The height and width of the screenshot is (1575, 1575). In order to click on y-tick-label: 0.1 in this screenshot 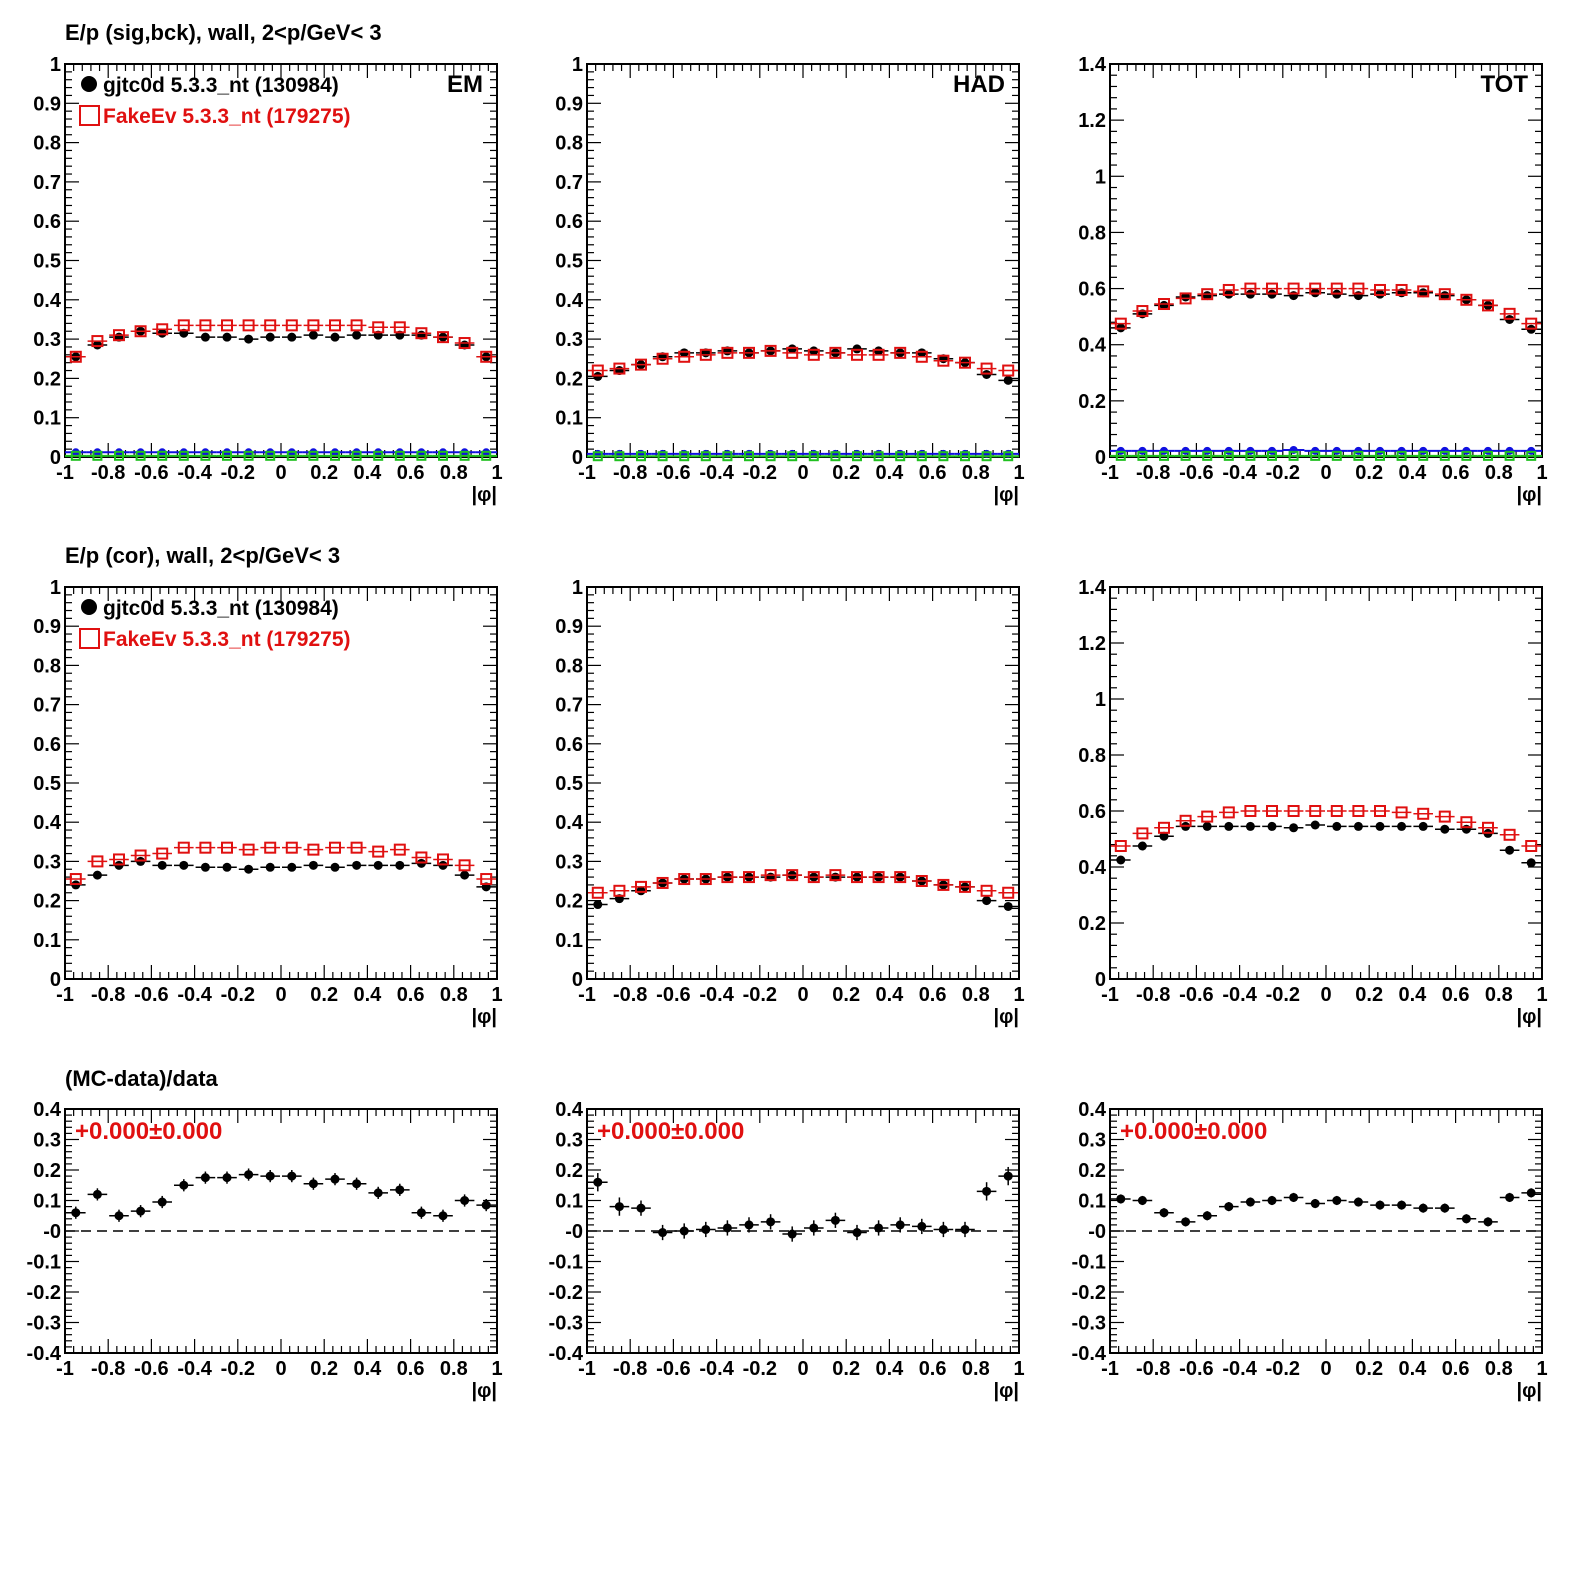, I will do `click(569, 1202)`.